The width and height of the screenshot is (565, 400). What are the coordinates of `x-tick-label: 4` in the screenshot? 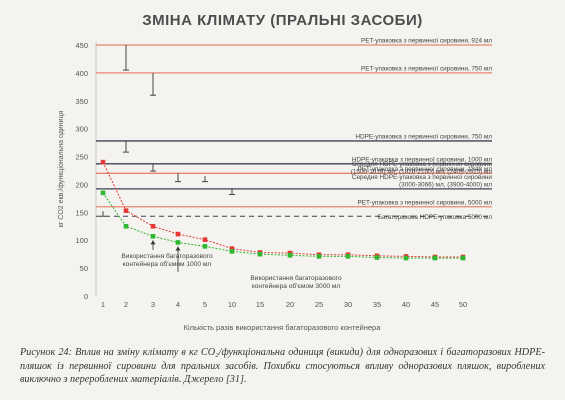 It's located at (178, 304).